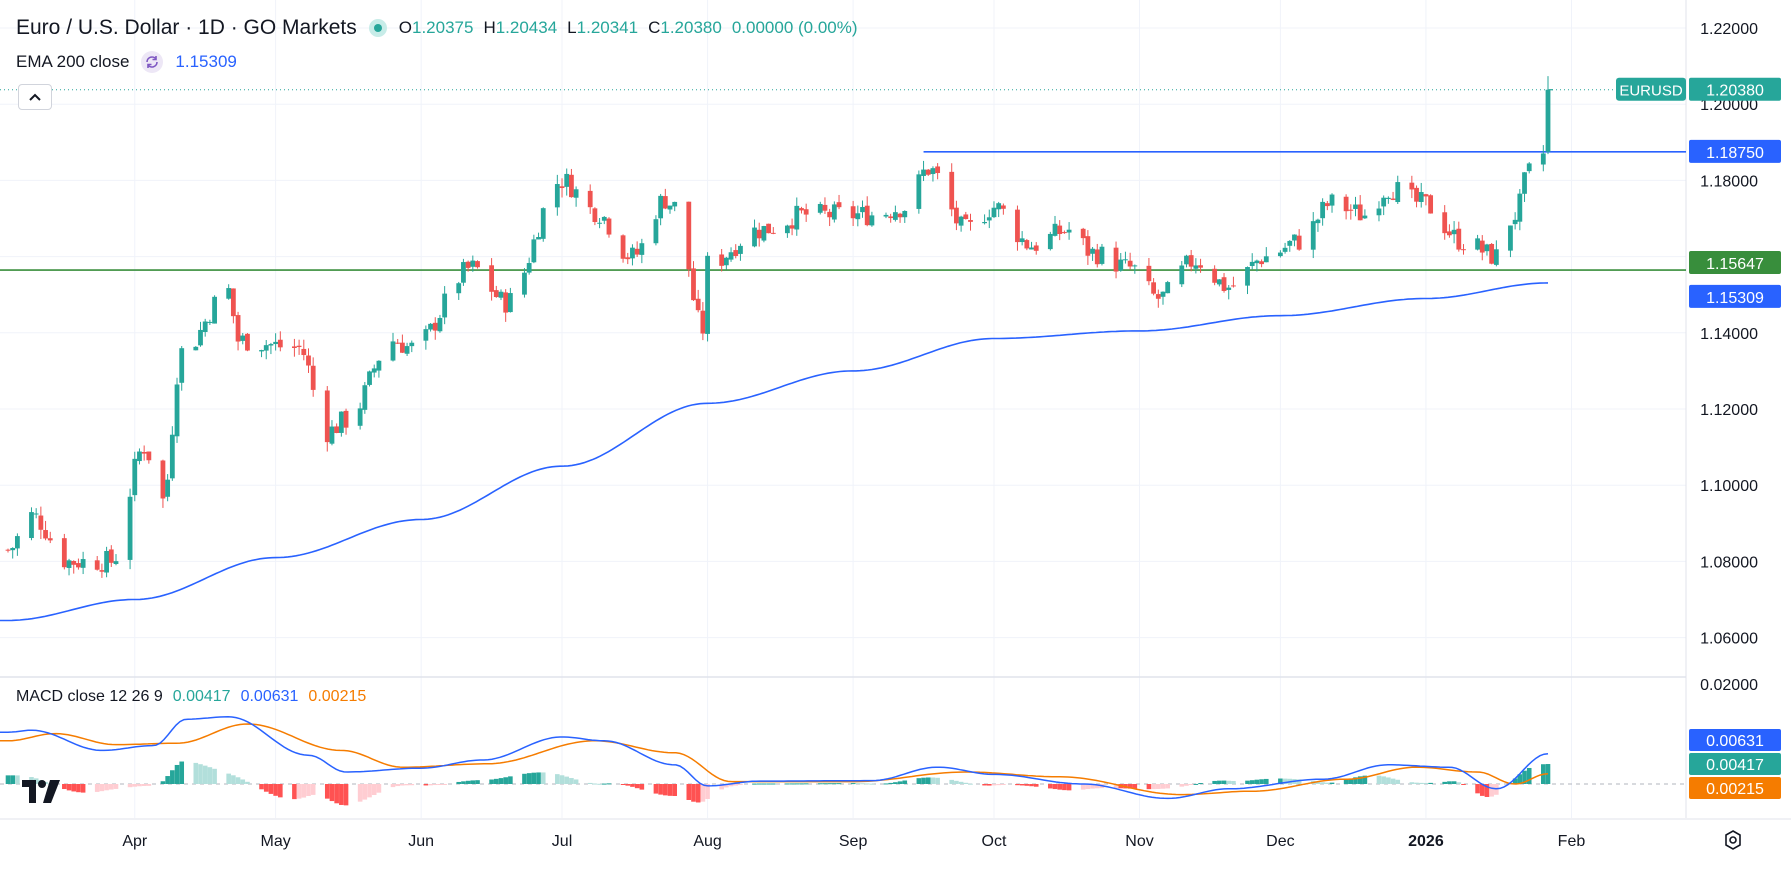  Describe the element at coordinates (152, 62) in the screenshot. I see `refresh-icon` at that location.